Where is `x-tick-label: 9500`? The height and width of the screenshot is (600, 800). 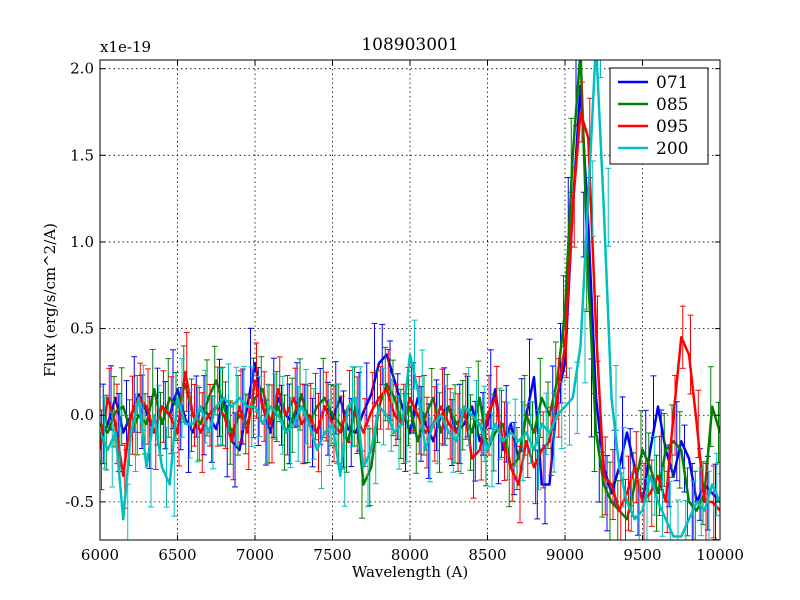
x-tick-label: 9500 is located at coordinates (642, 555).